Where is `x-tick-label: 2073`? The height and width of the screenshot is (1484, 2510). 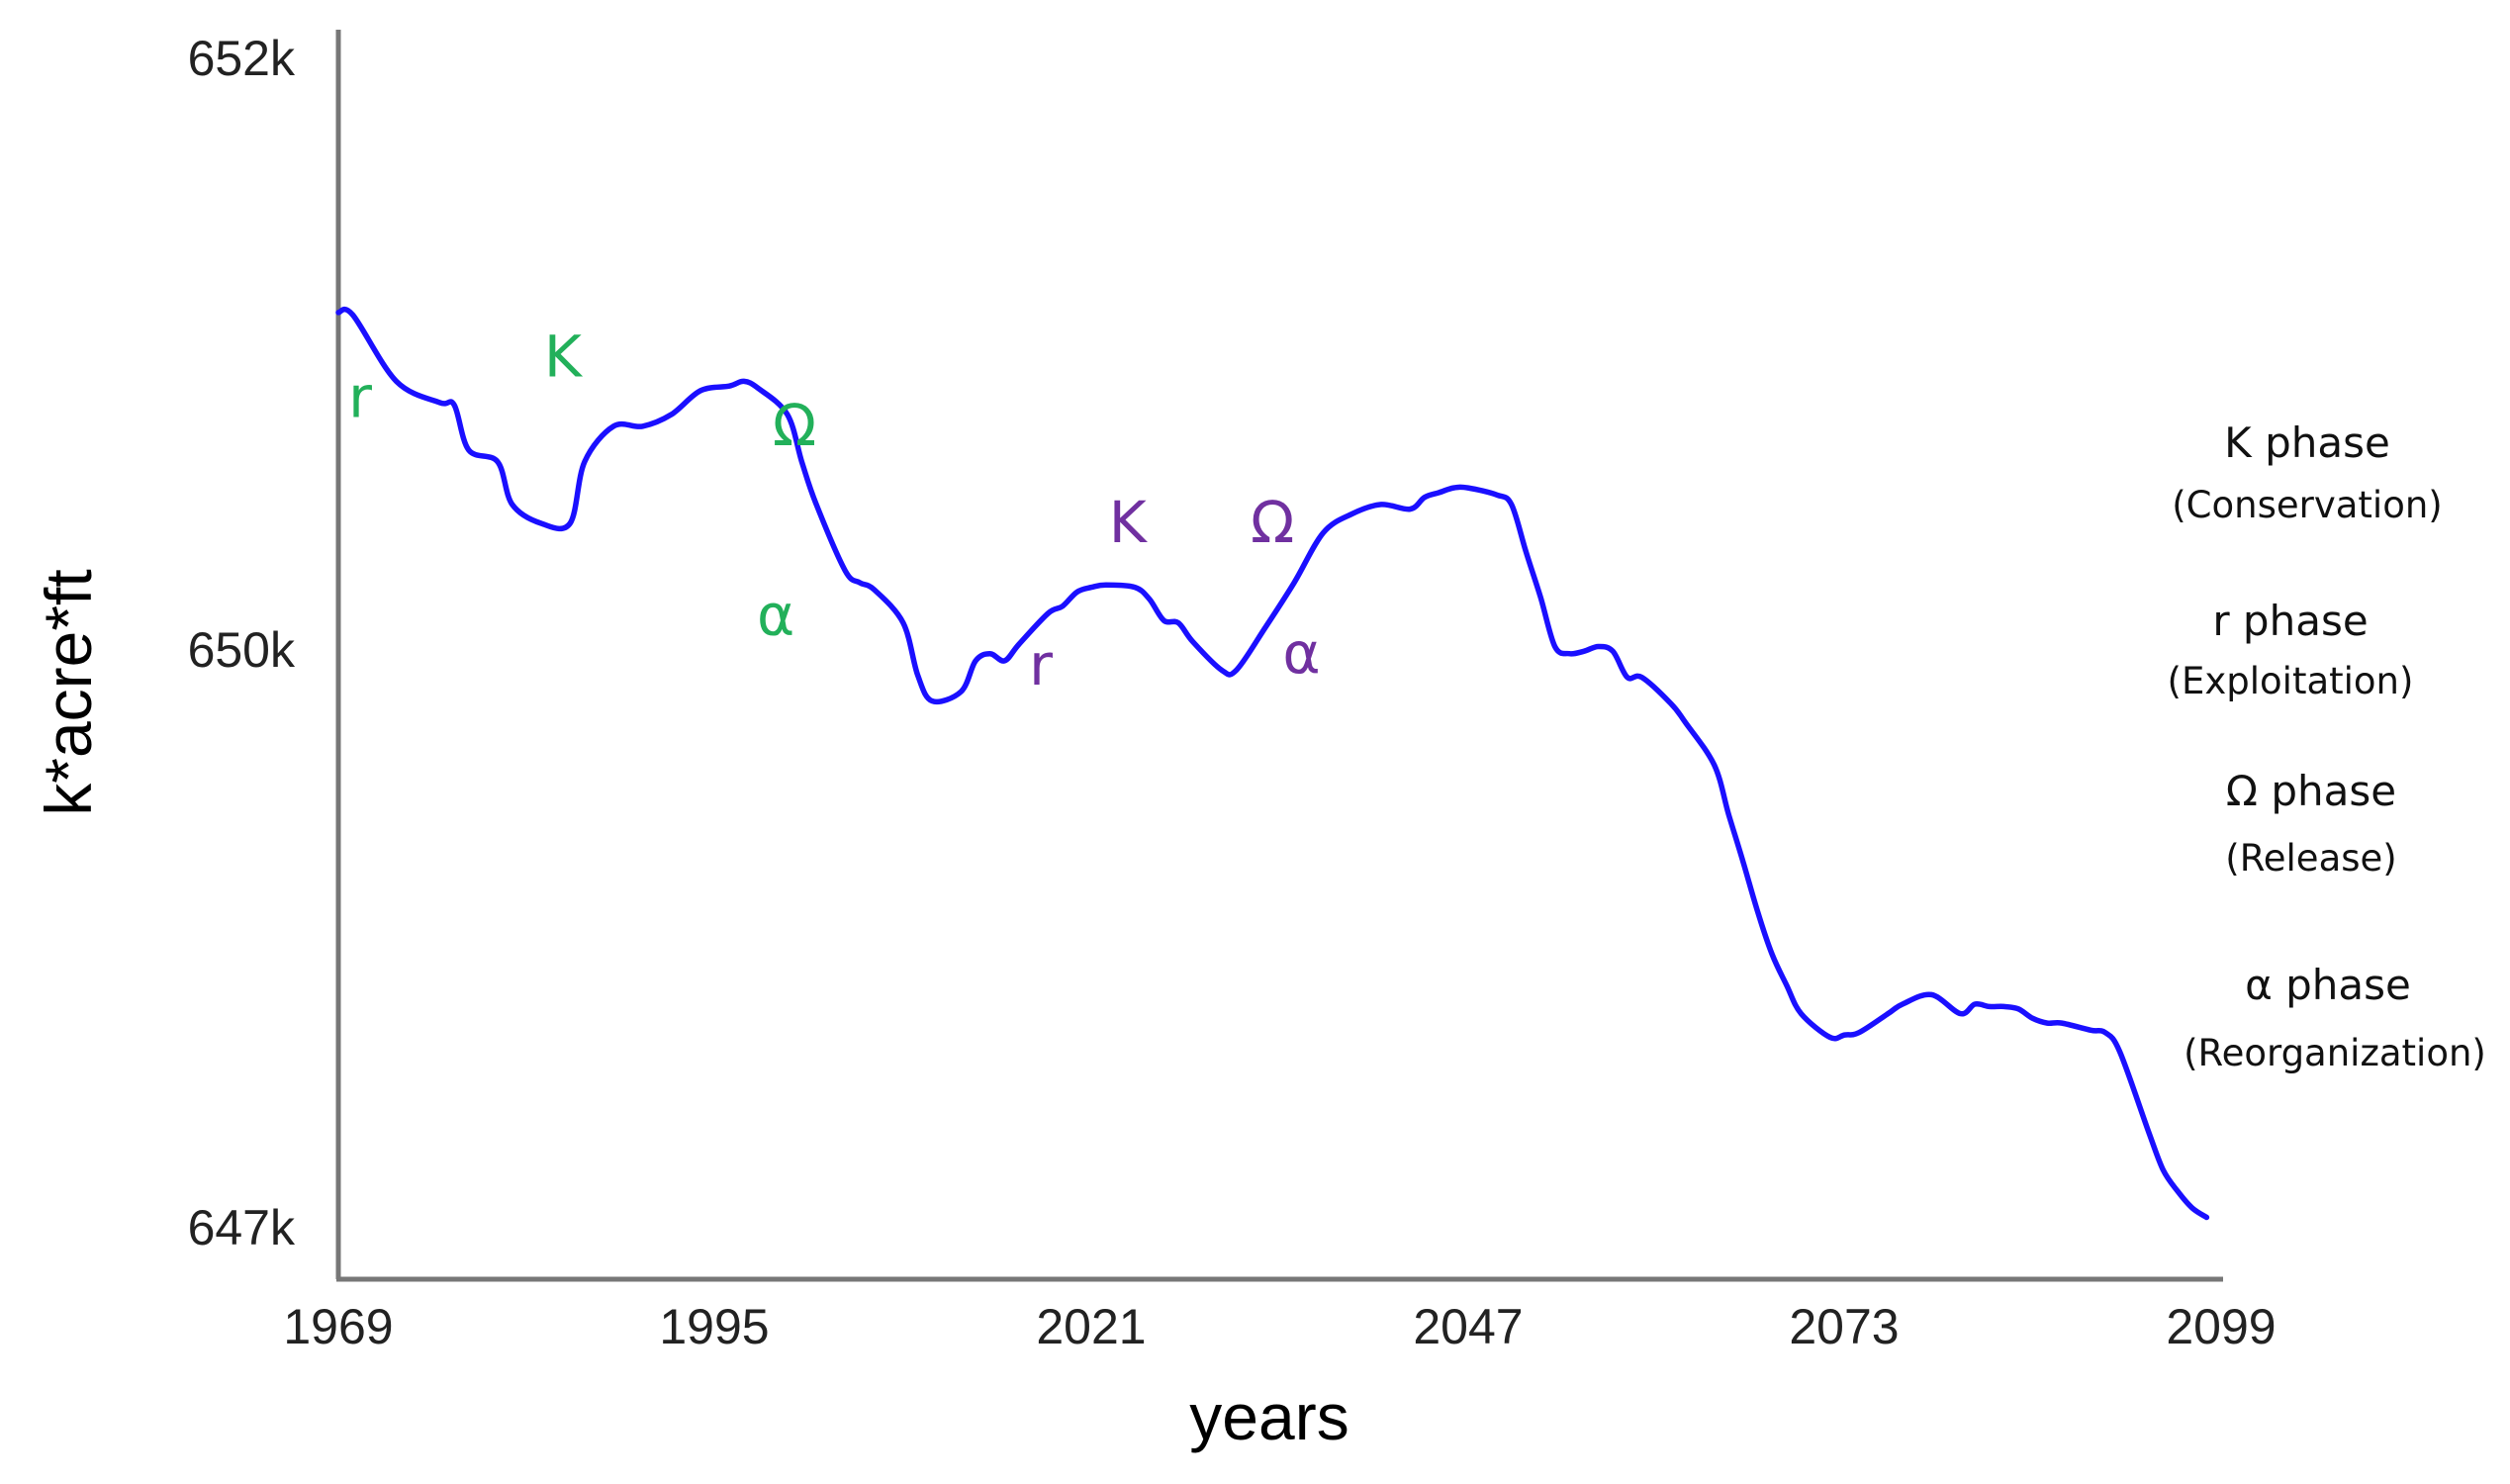 x-tick-label: 2073 is located at coordinates (1844, 1326).